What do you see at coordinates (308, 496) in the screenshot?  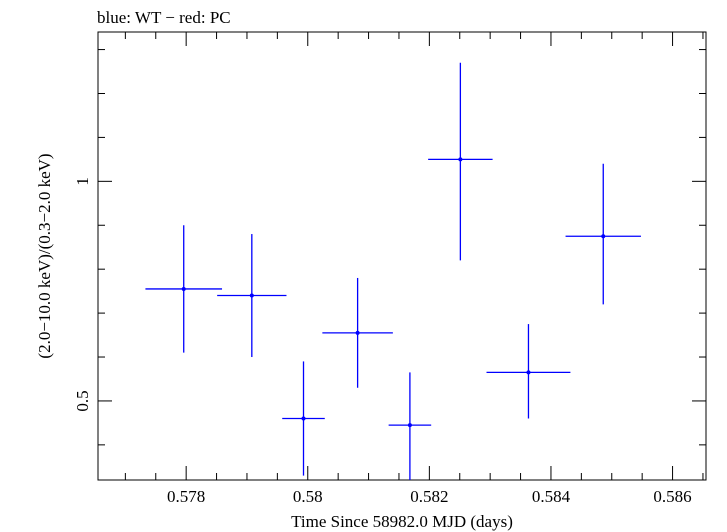 I see `x-tick-label: 0.58` at bounding box center [308, 496].